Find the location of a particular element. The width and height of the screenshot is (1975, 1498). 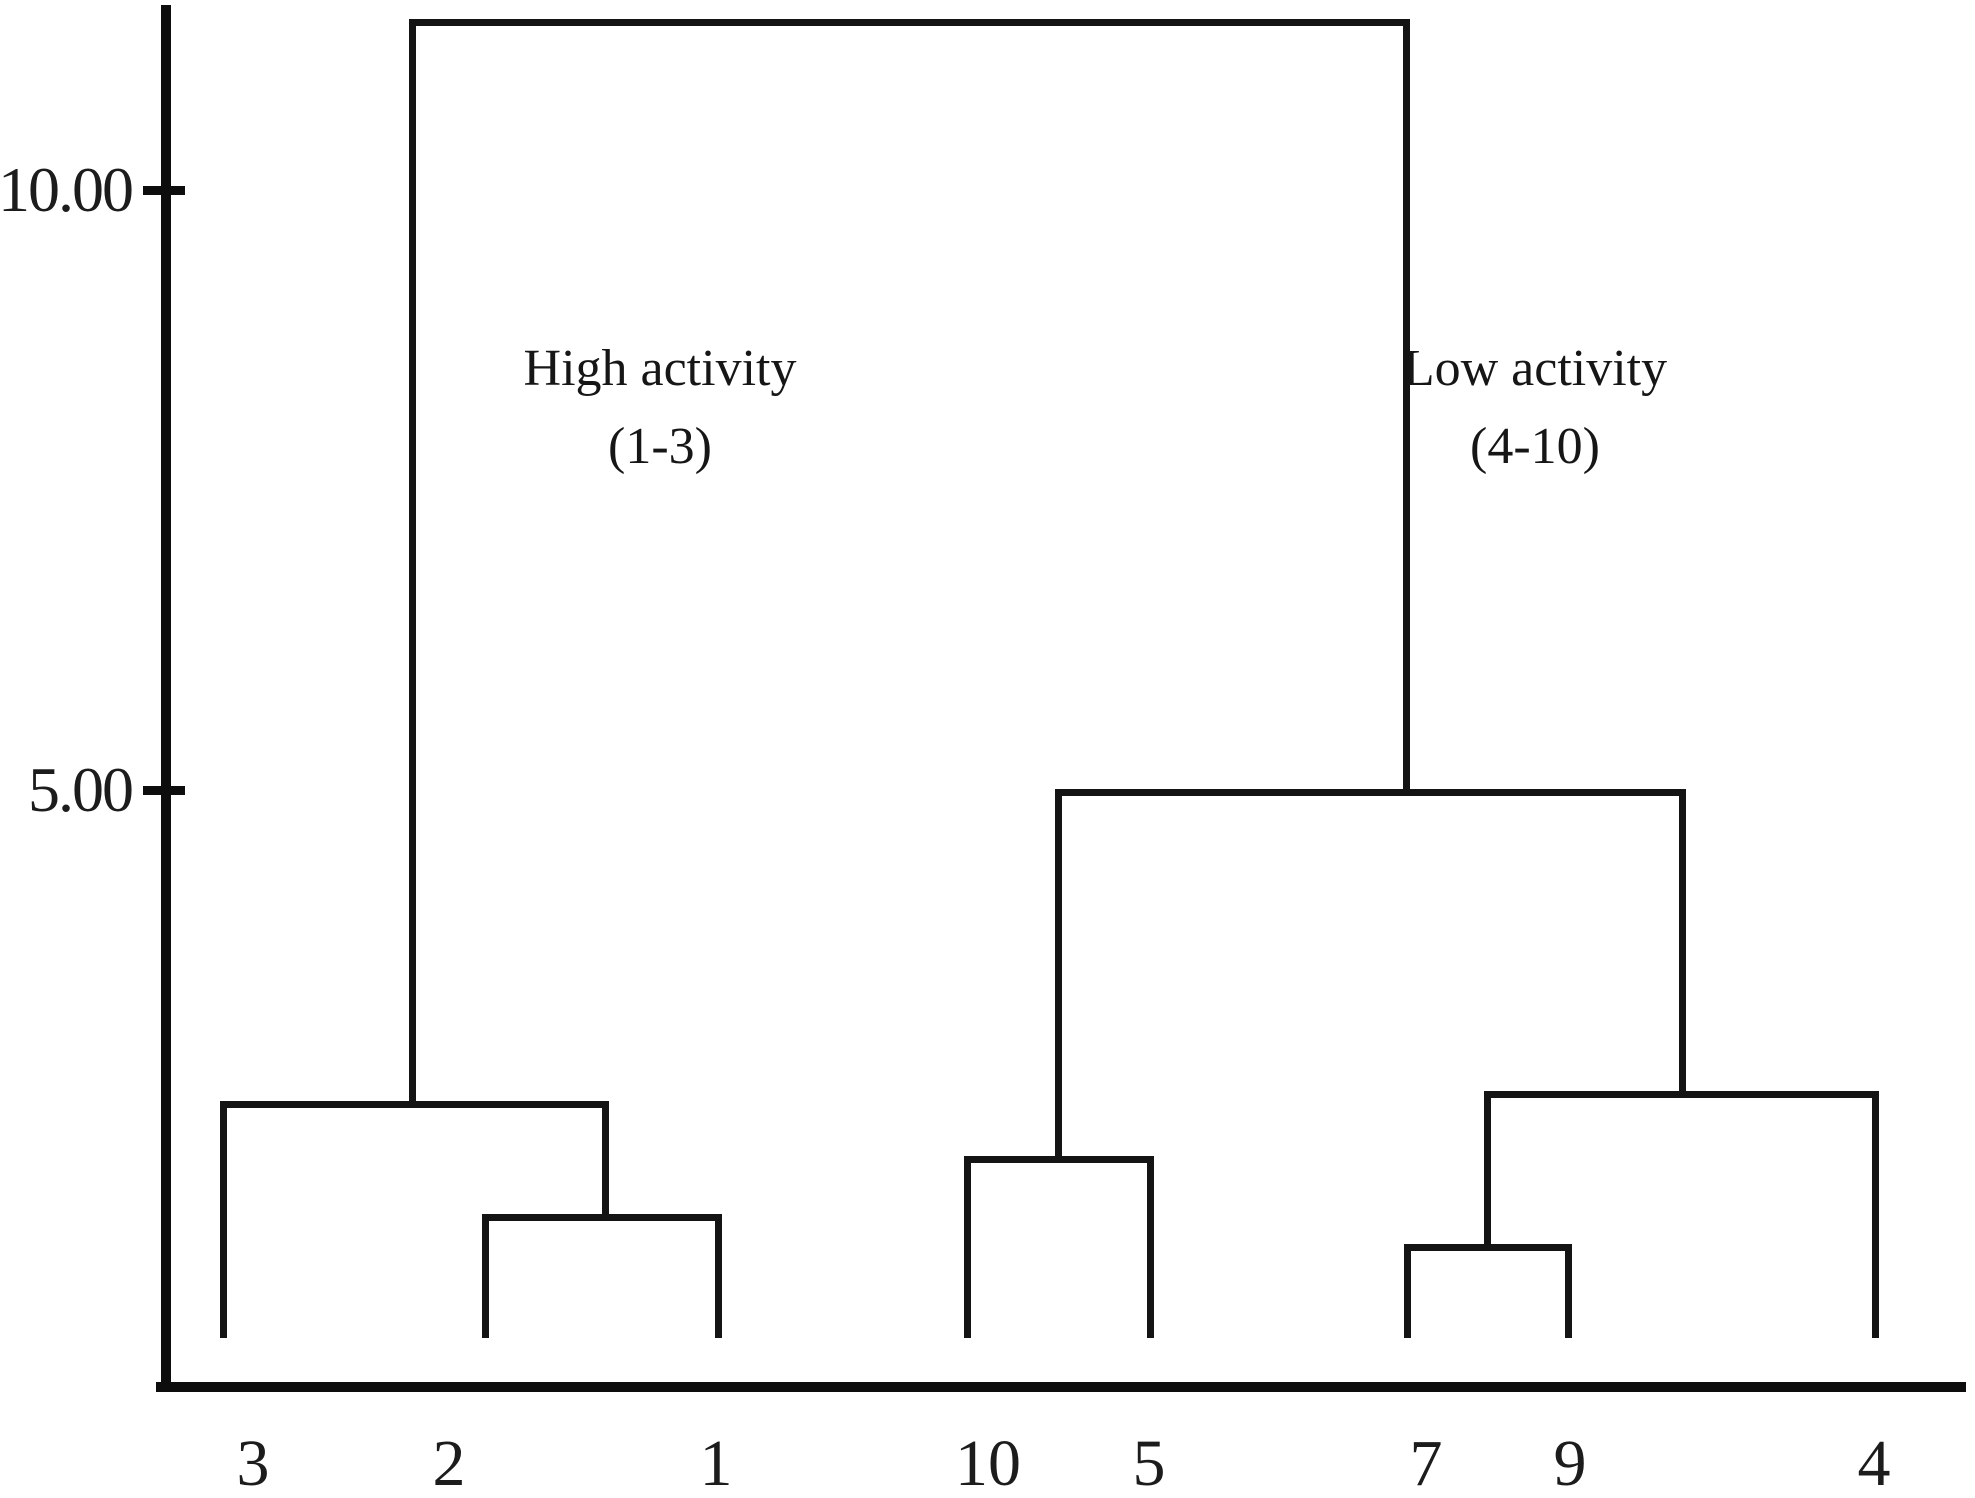

leaf-label-5: 5 is located at coordinates (1149, 1462).